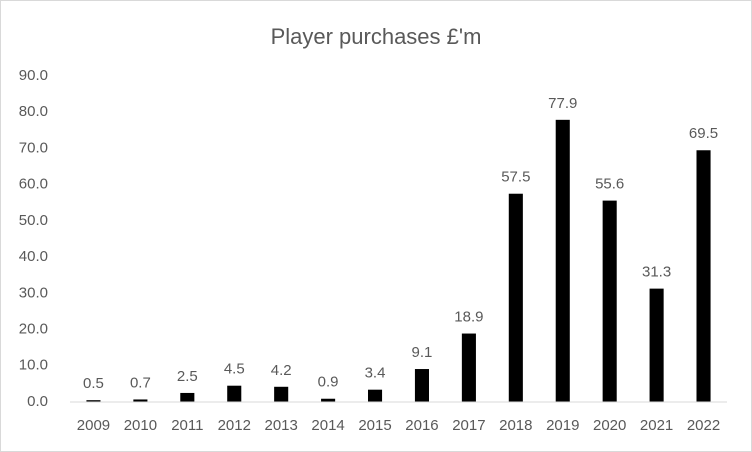 The width and height of the screenshot is (752, 452). I want to click on y-tick-label: 30.0, so click(33, 292).